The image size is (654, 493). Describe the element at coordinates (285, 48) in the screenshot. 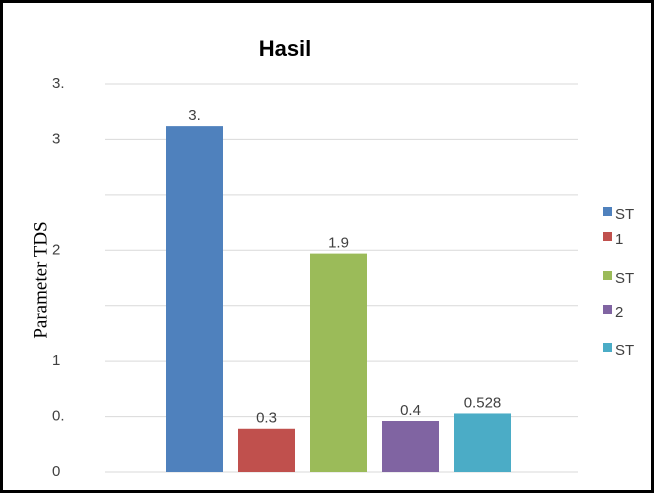

I see `chart-title: Hasil` at that location.